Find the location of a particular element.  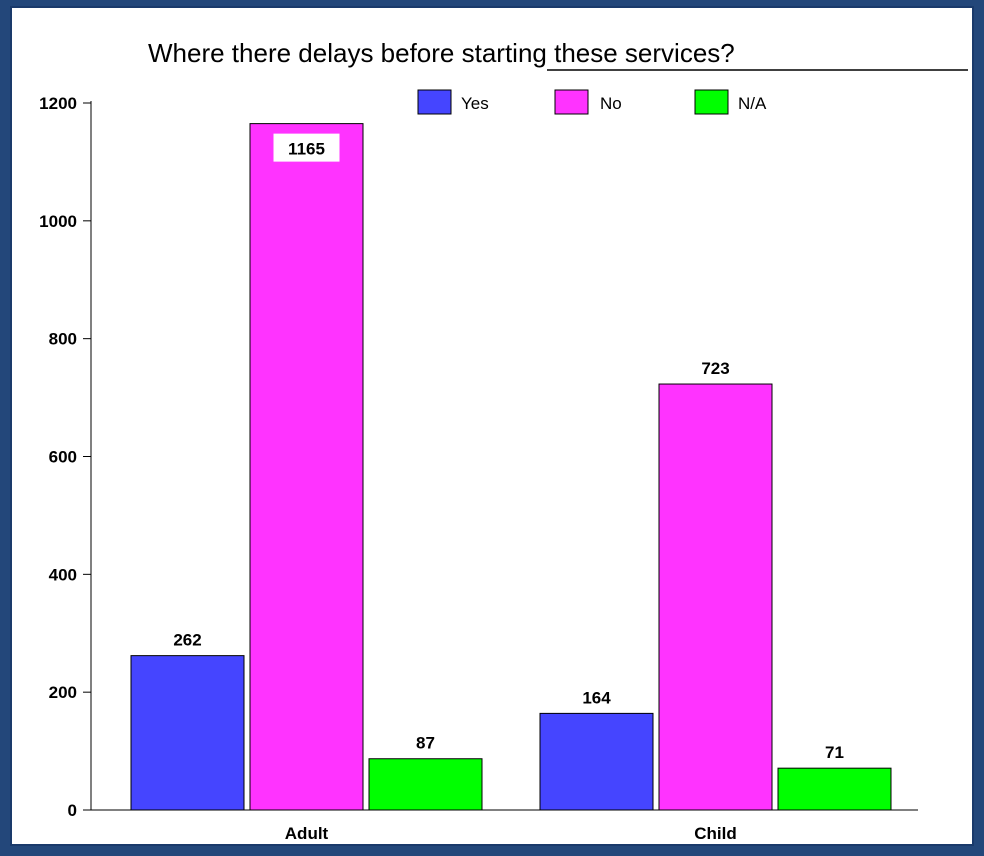

y-tick-label: 1200 is located at coordinates (58, 103).